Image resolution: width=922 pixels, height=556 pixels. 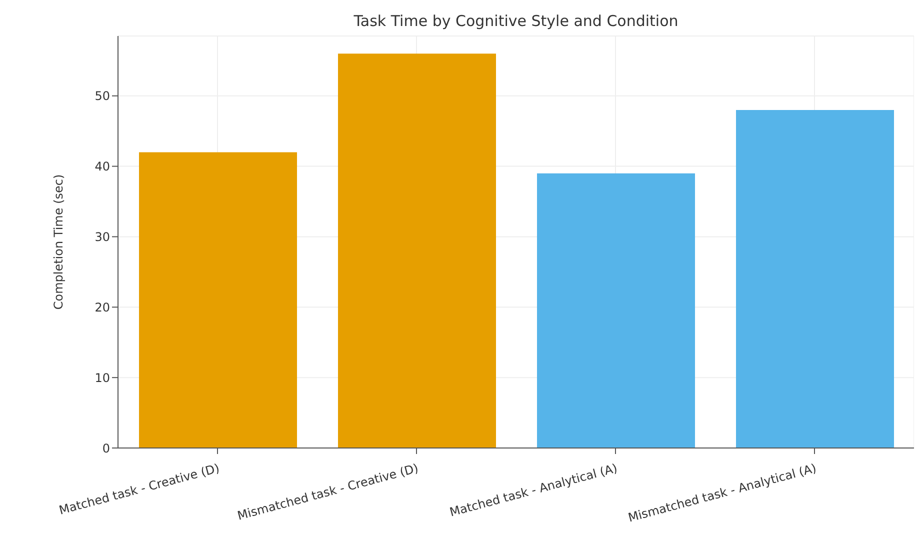 What do you see at coordinates (102, 96) in the screenshot?
I see `y-tick-label: 50` at bounding box center [102, 96].